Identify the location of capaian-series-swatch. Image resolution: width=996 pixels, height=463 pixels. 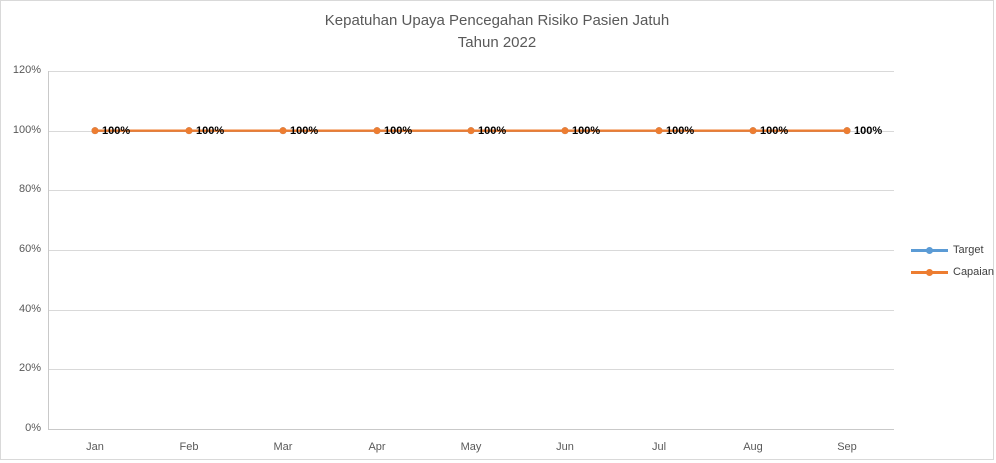
(929, 272).